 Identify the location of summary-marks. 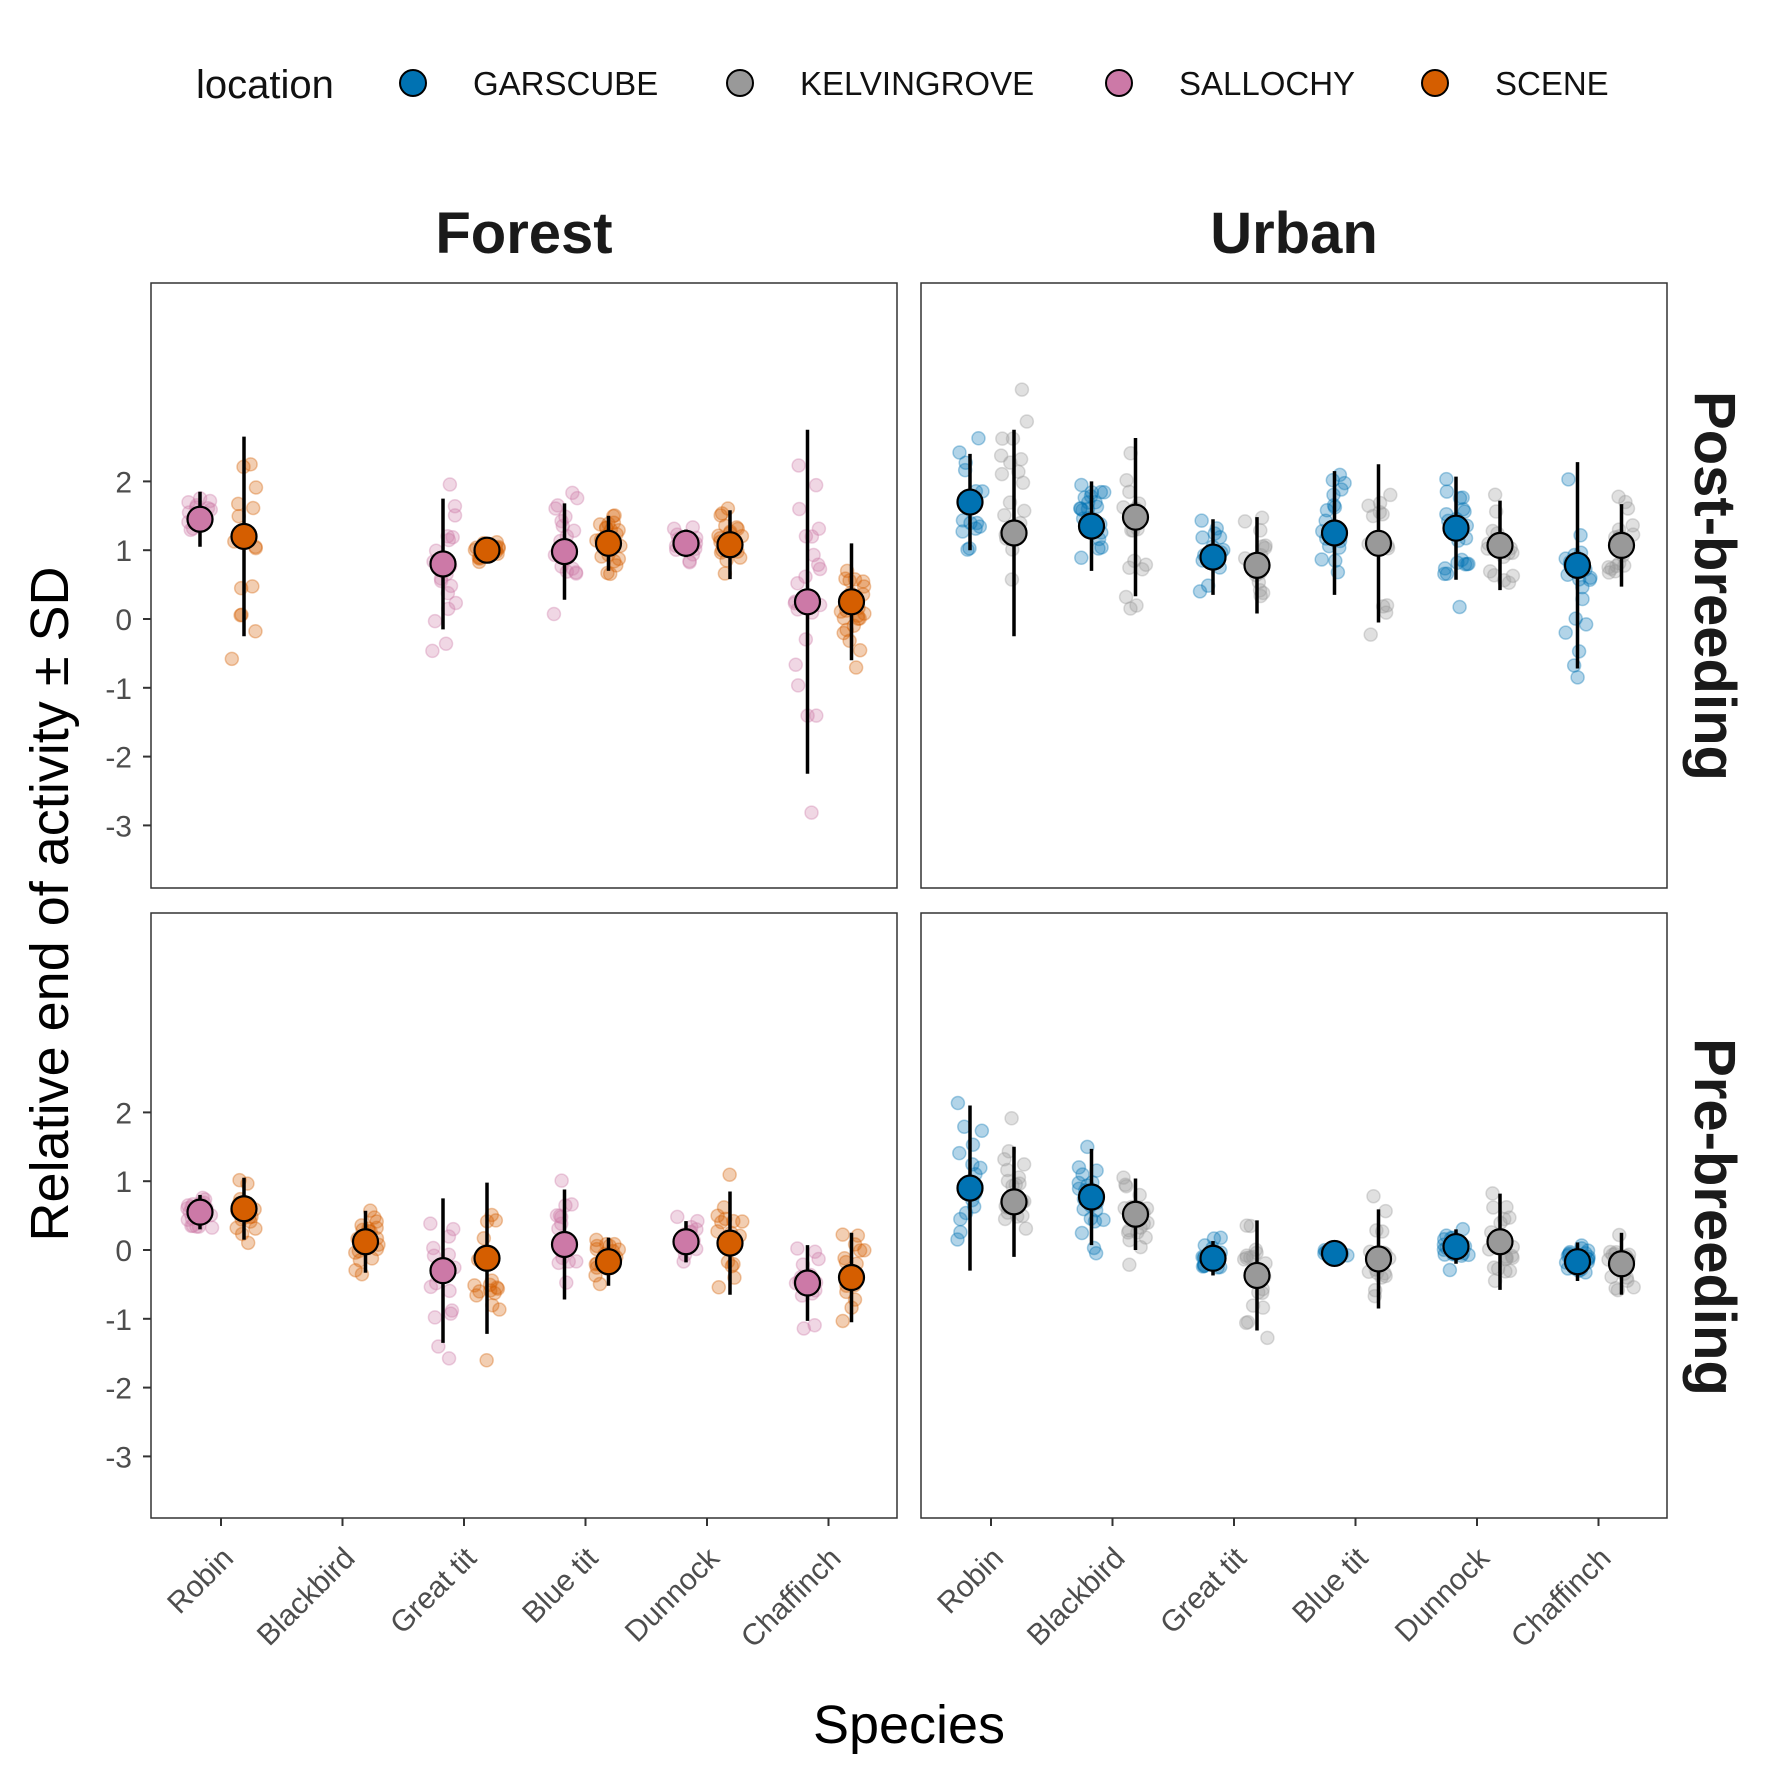
(526, 601).